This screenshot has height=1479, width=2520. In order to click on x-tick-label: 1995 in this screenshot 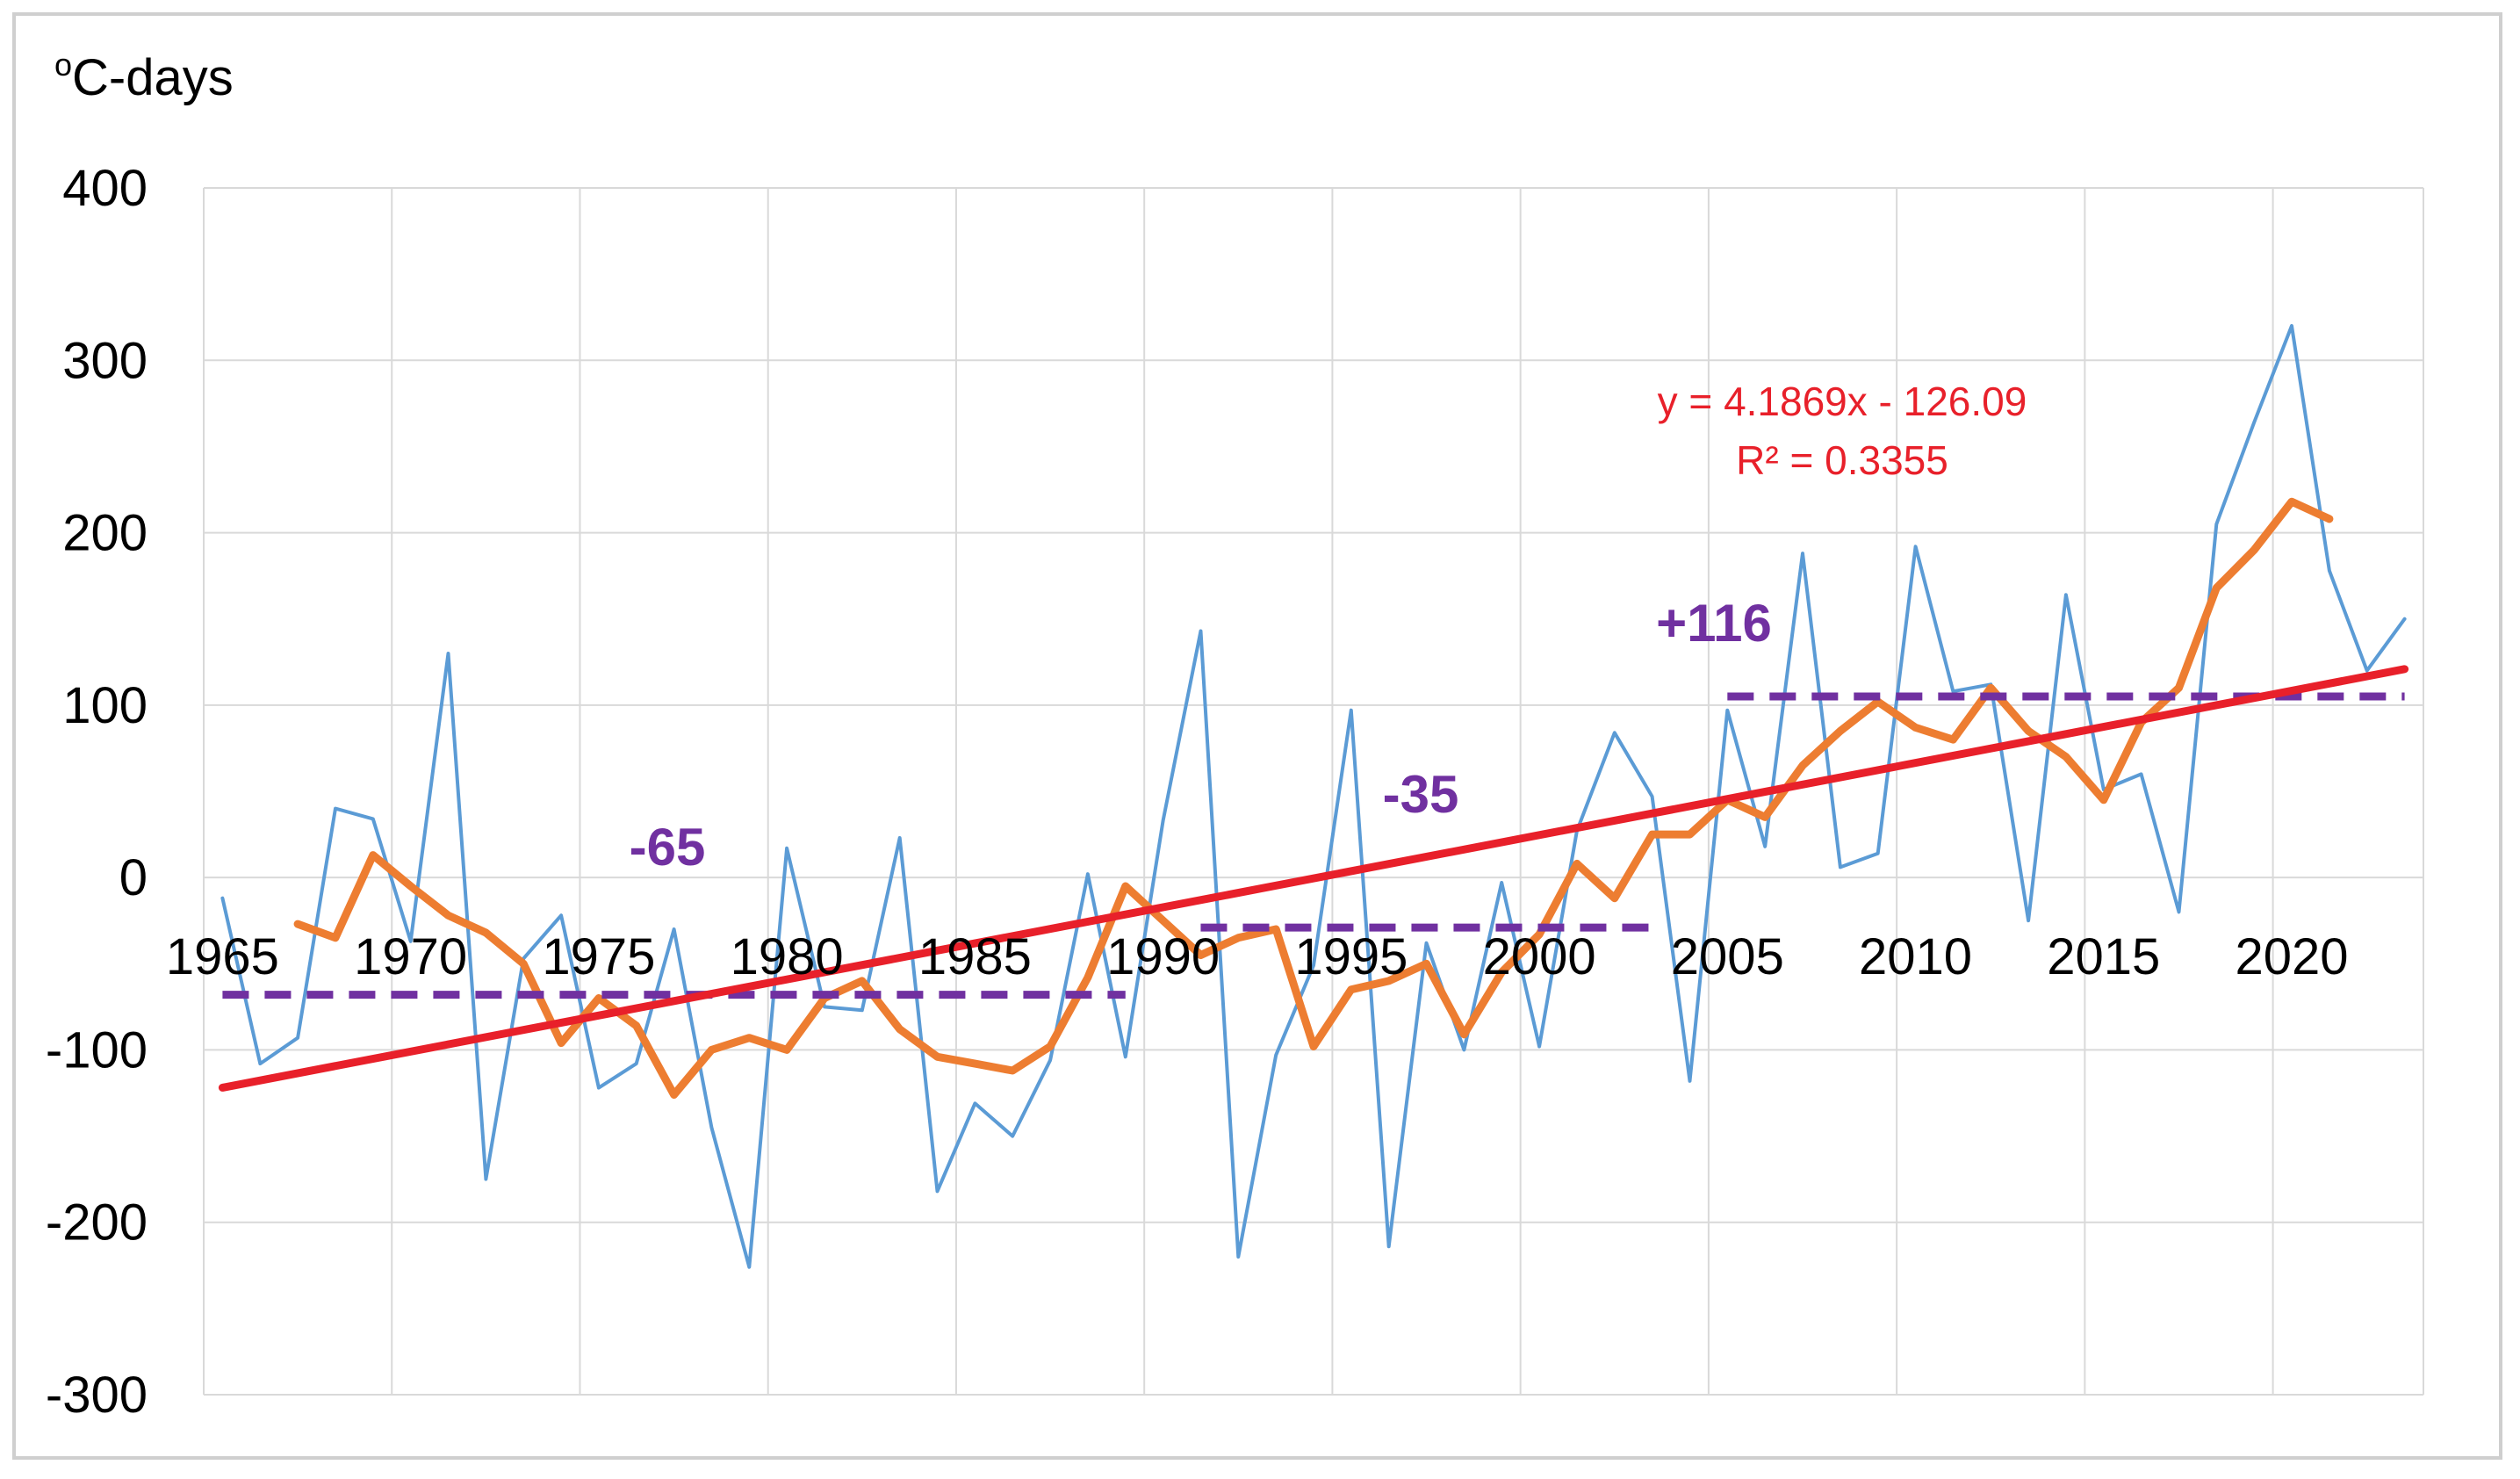, I will do `click(1351, 956)`.